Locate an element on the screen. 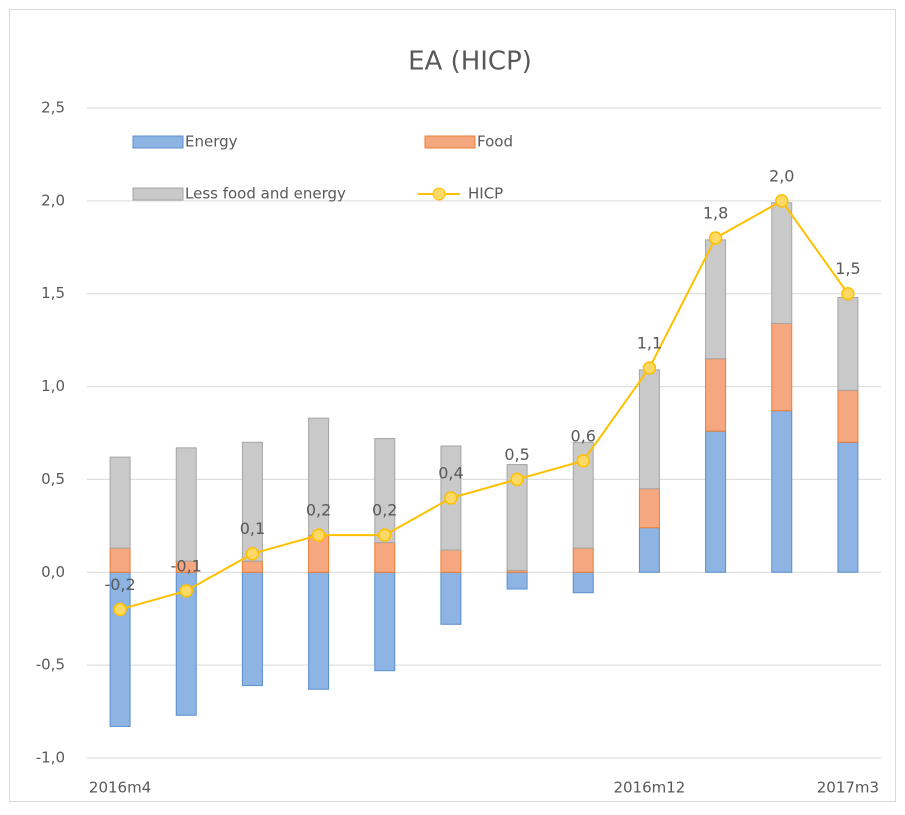 Image resolution: width=905 pixels, height=815 pixels. data-label: 1,8 is located at coordinates (715, 213).